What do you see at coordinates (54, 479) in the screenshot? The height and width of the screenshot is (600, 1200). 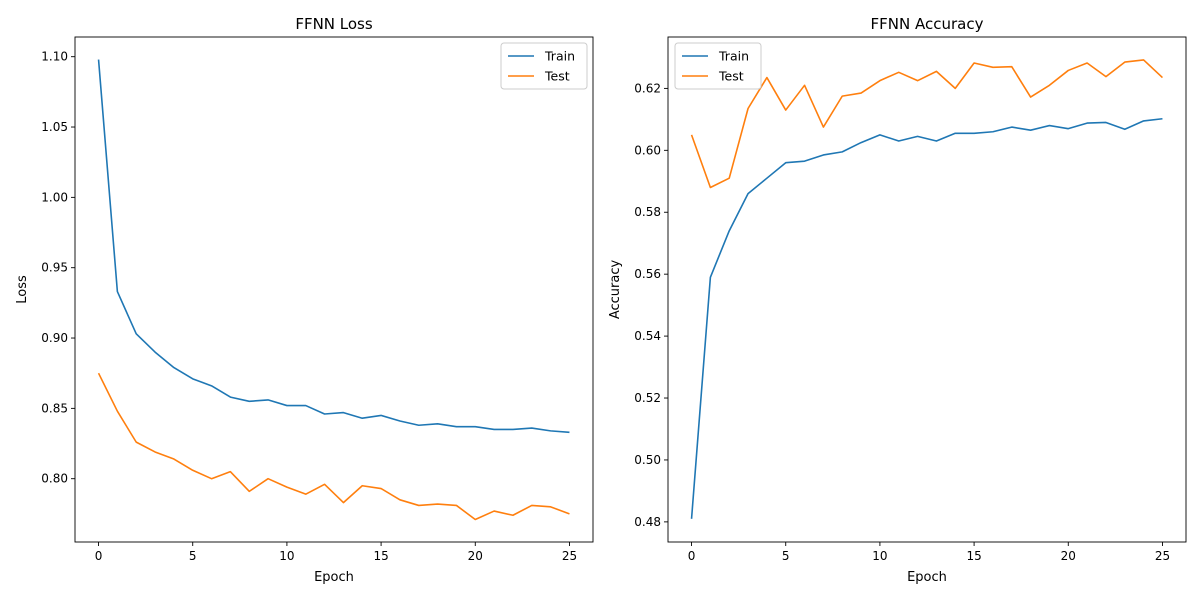 I see `y-tick-label: 0.80` at bounding box center [54, 479].